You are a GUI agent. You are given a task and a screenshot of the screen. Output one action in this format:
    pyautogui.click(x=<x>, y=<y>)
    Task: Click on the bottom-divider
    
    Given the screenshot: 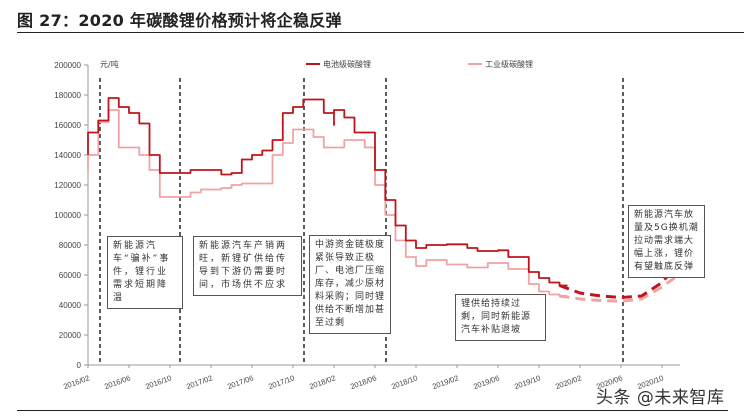 What is the action you would take?
    pyautogui.click(x=372, y=410)
    